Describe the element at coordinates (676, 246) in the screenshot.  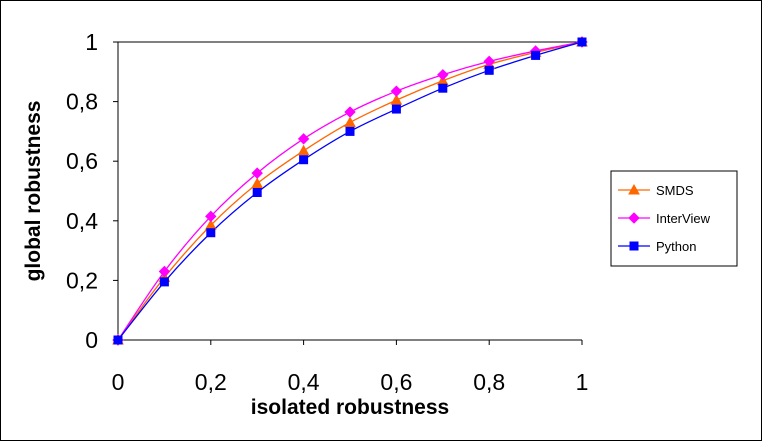
I see `legend-label-python: Python` at that location.